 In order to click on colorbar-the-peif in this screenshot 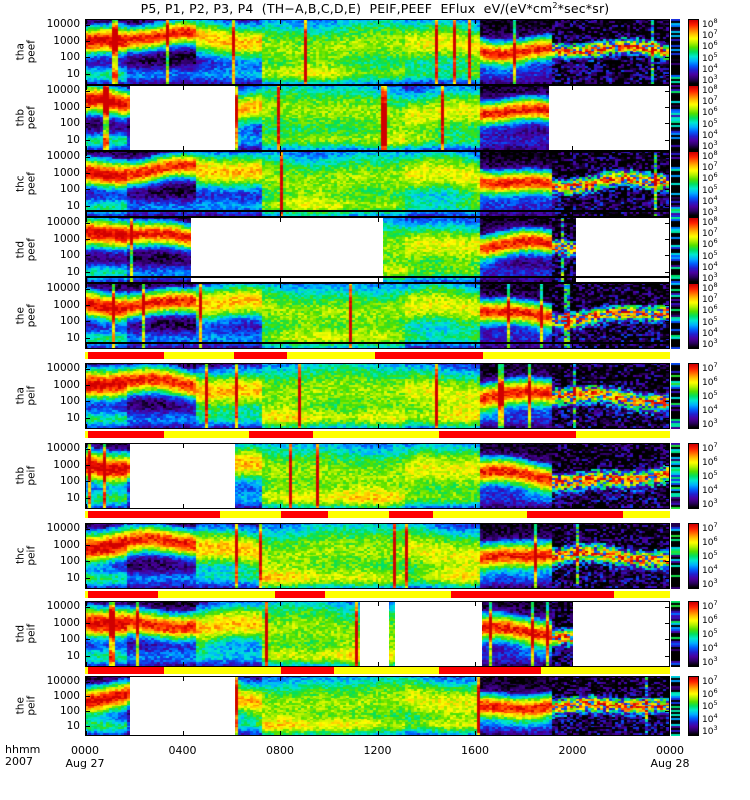, I will do `click(693, 706)`.